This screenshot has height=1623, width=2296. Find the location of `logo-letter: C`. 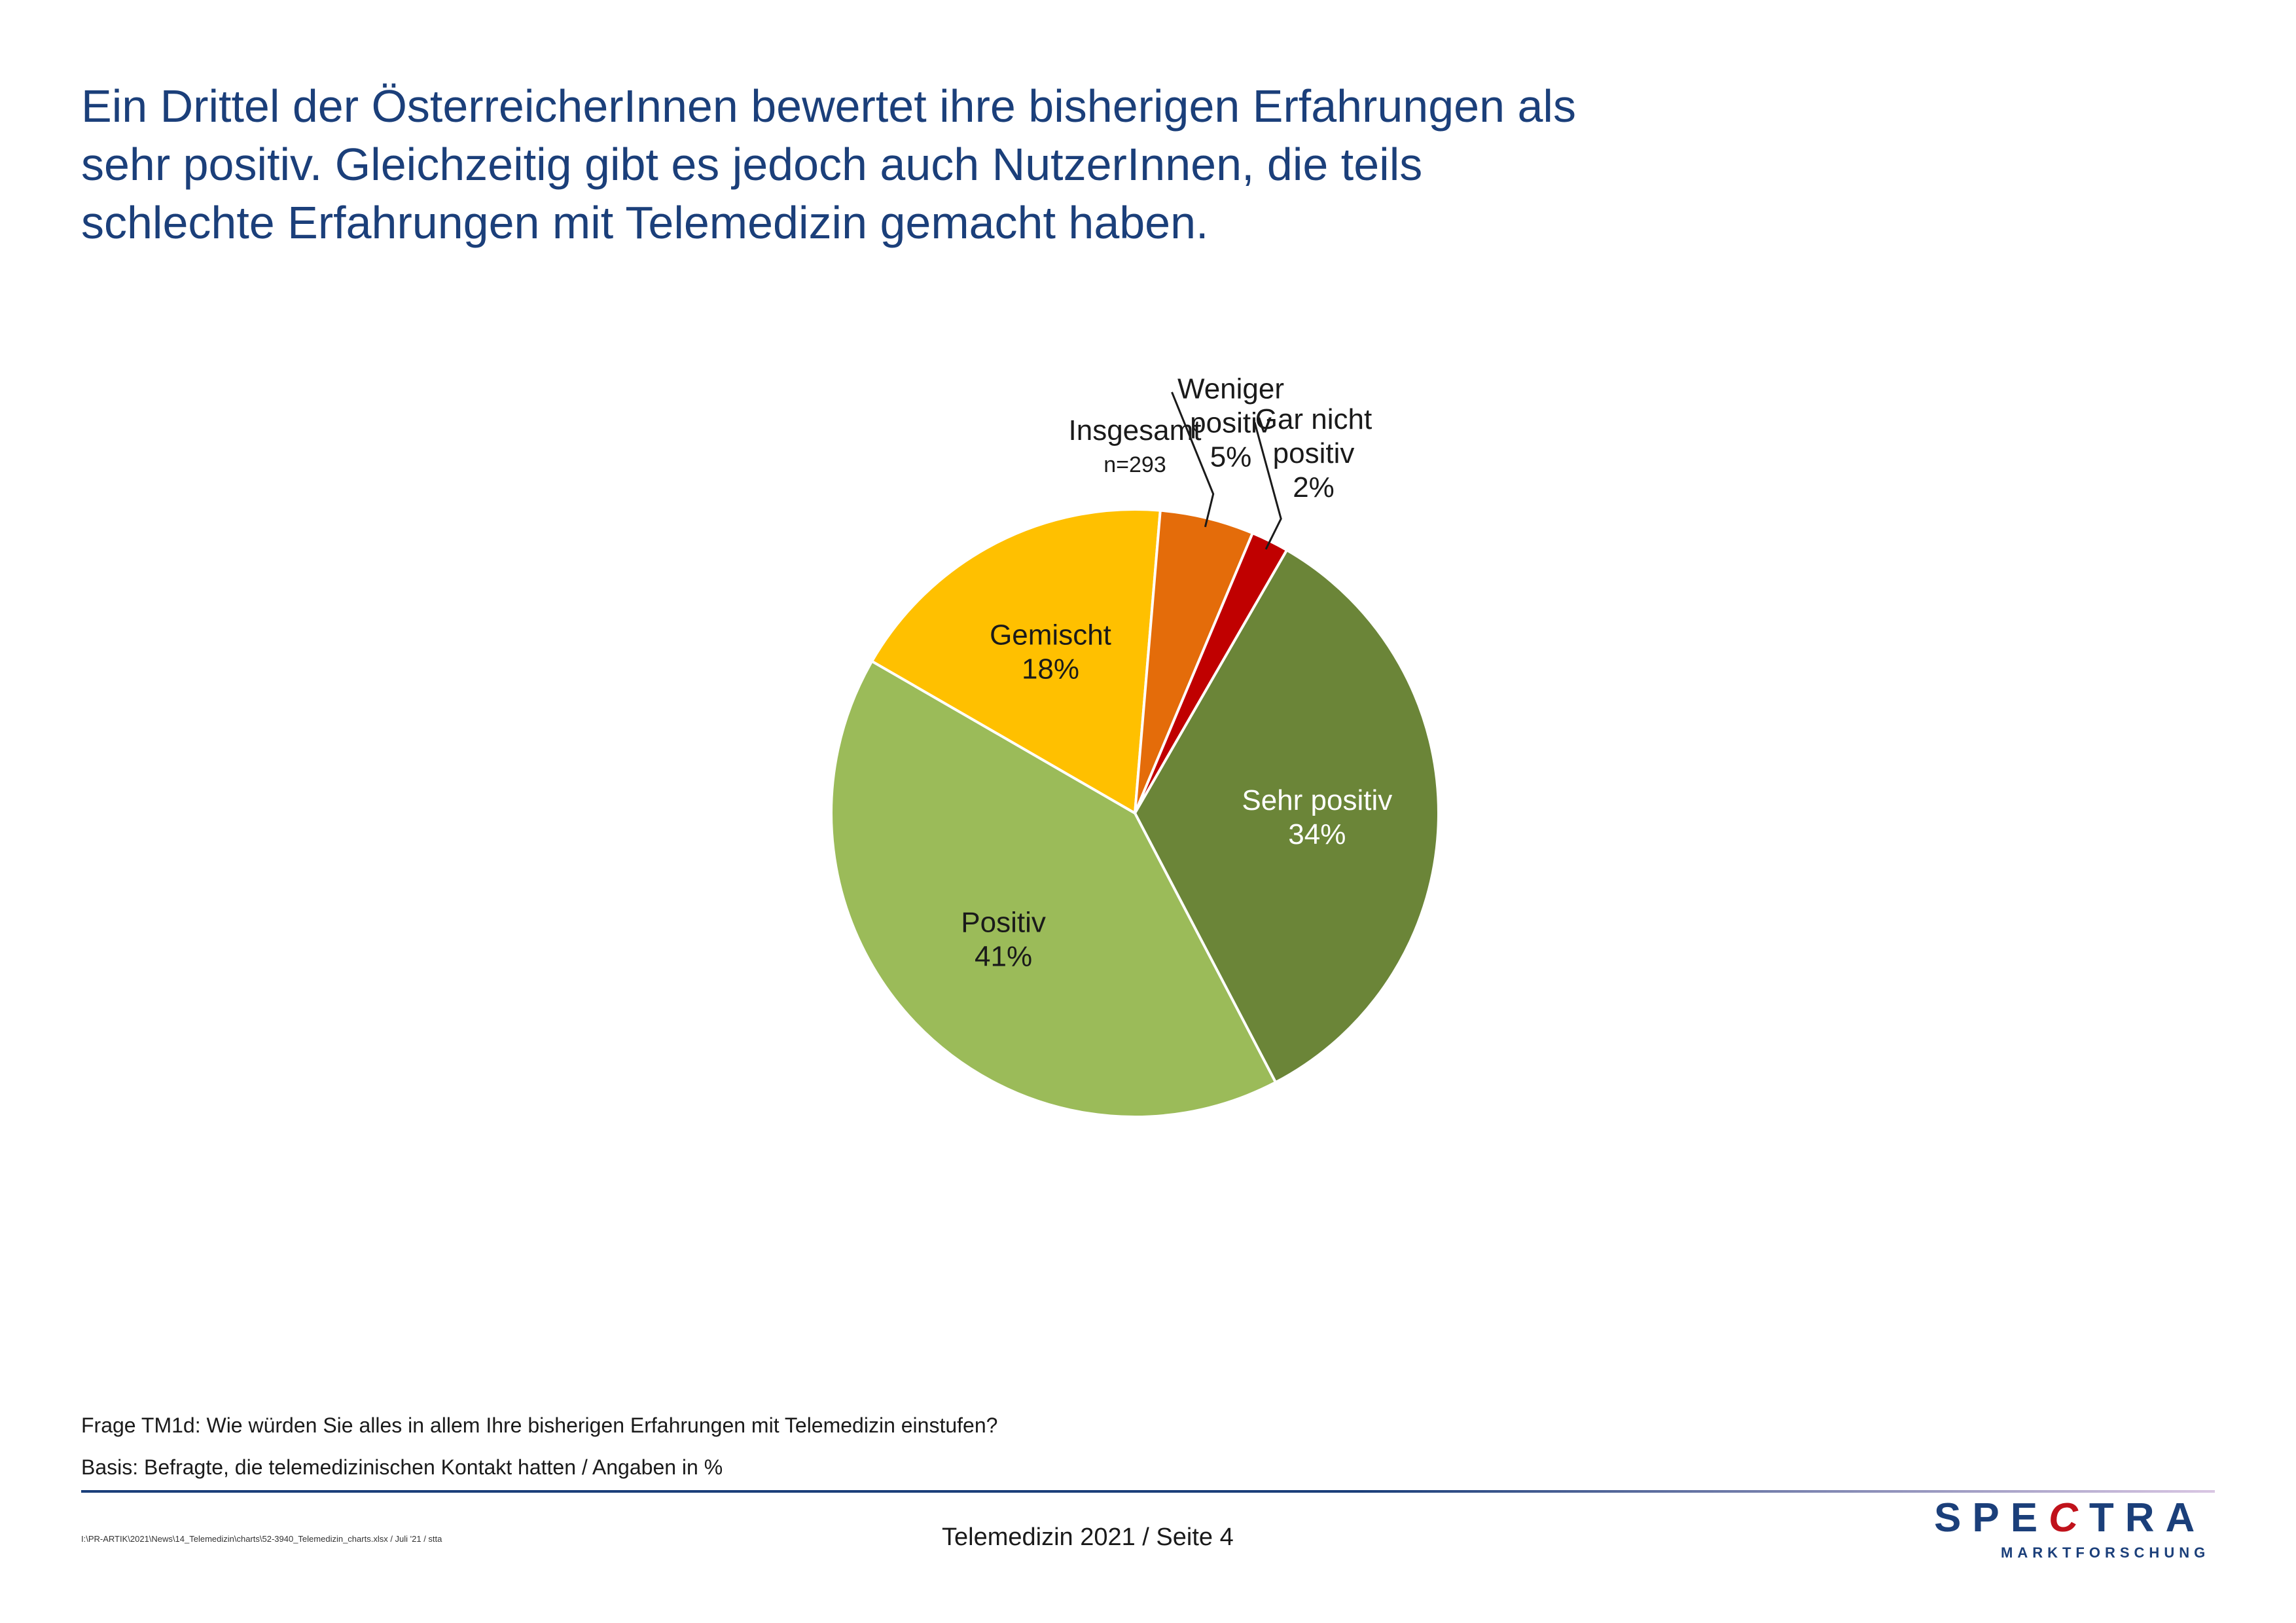

logo-letter: C is located at coordinates (2069, 1518).